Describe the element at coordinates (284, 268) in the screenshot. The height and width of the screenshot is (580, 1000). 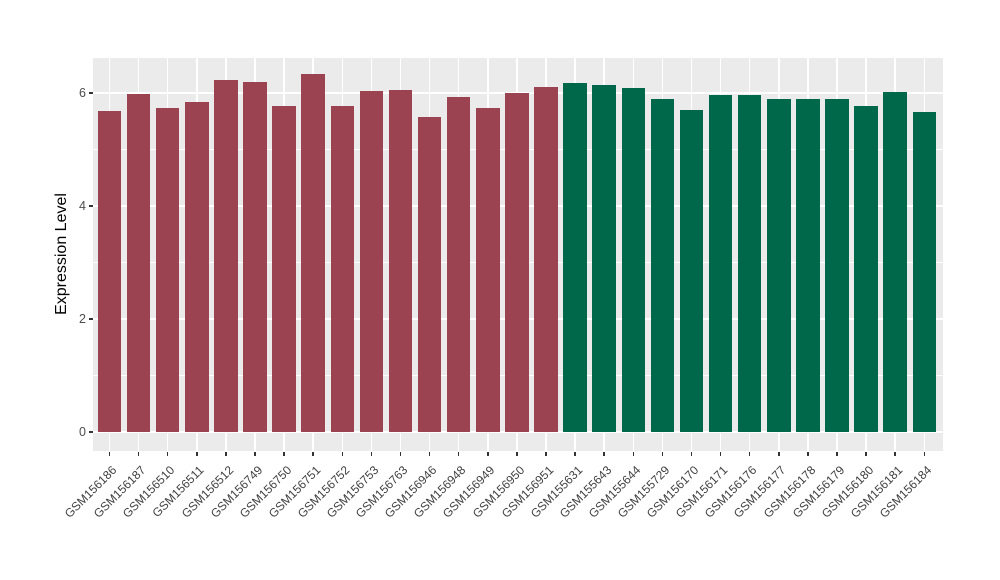
I see `bar-GSM156750` at that location.